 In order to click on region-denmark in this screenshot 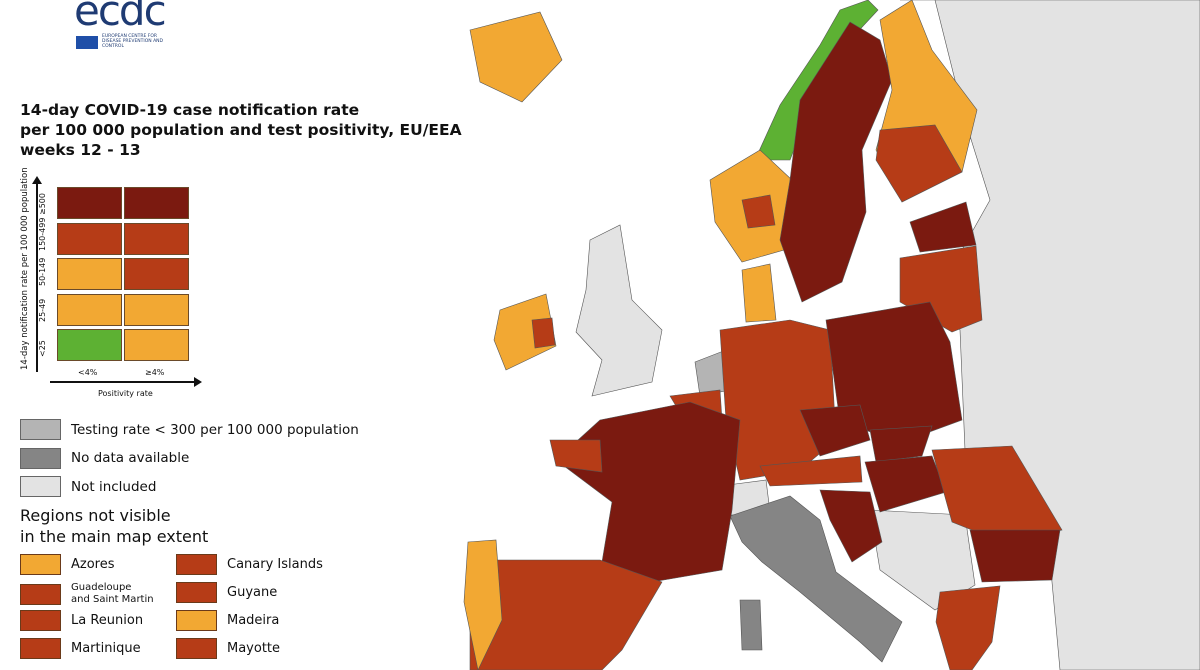, I will do `click(759, 293)`.